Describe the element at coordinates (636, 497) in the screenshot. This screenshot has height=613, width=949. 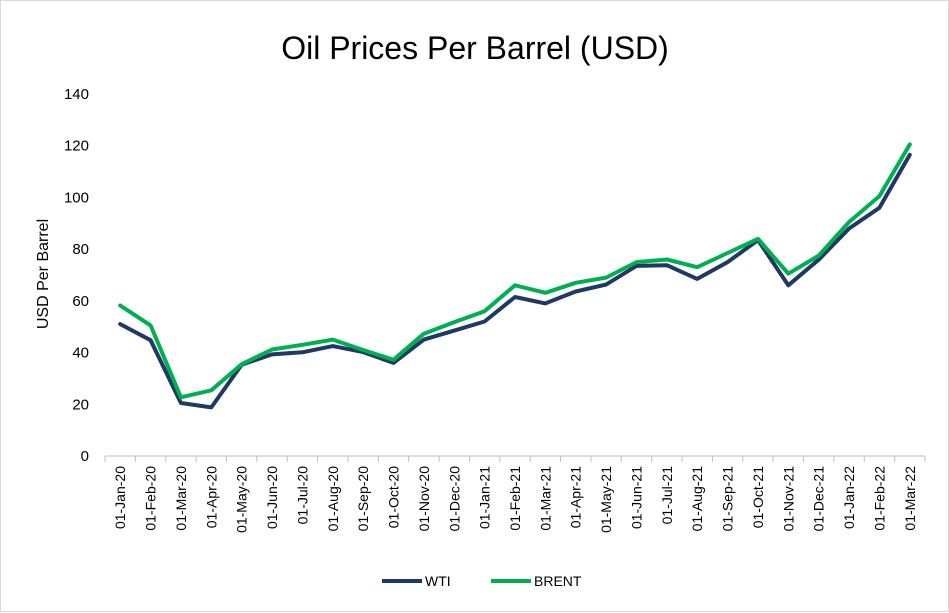
I see `x-tick-label: 01-Jun-21` at that location.